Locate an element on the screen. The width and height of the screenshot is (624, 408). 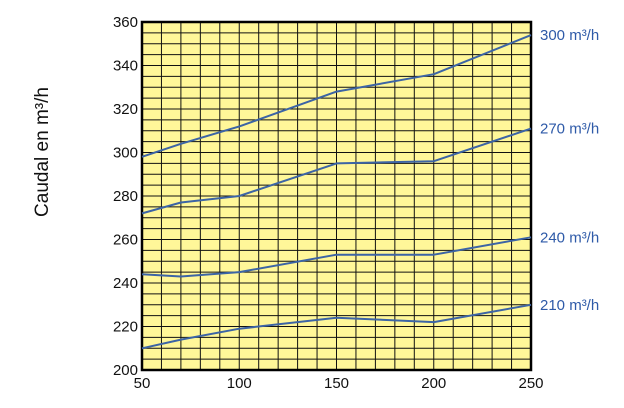
series-label: 210 m³/h is located at coordinates (569, 305).